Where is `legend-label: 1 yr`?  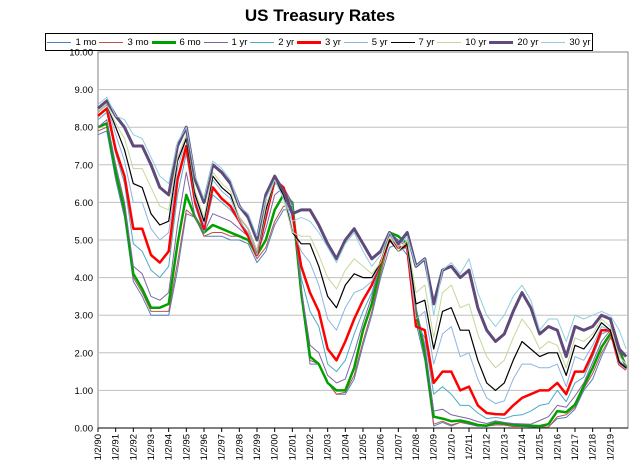
legend-label: 1 yr is located at coordinates (239, 42).